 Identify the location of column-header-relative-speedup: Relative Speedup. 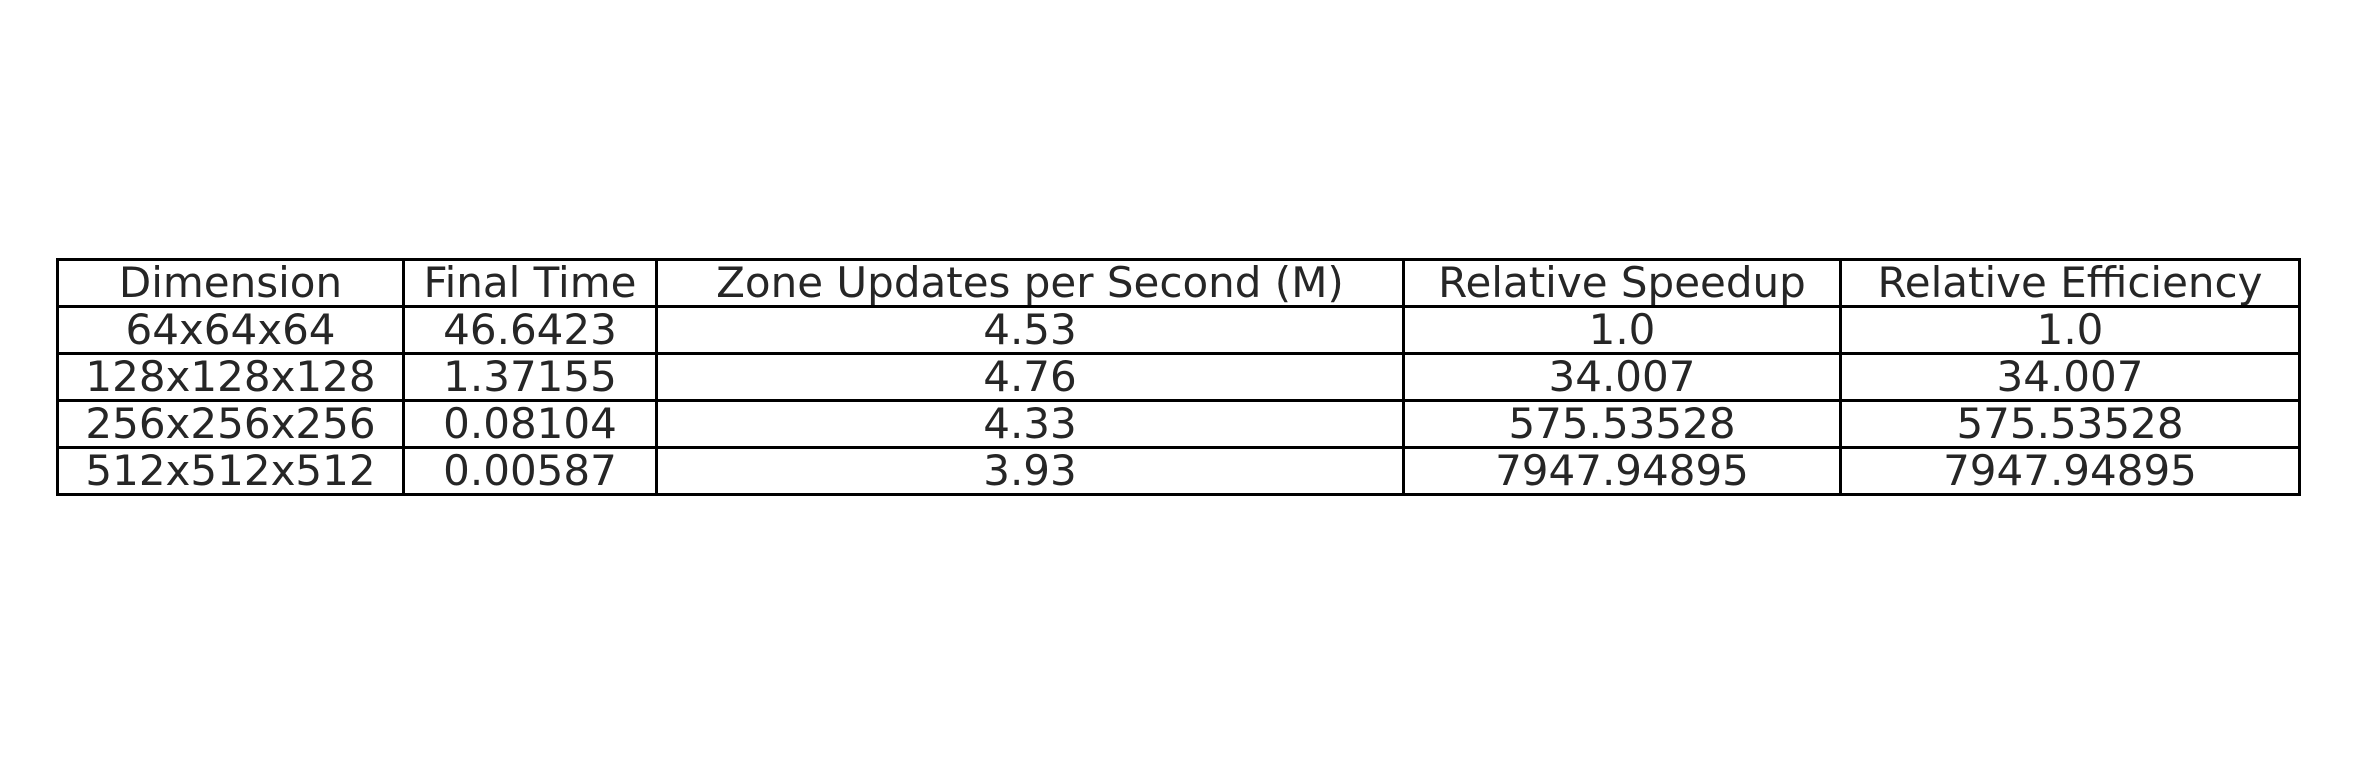
(1622, 283).